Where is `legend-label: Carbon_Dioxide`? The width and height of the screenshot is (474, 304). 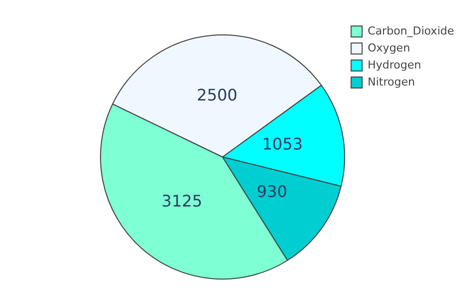
legend-label: Carbon_Dioxide is located at coordinates (411, 31).